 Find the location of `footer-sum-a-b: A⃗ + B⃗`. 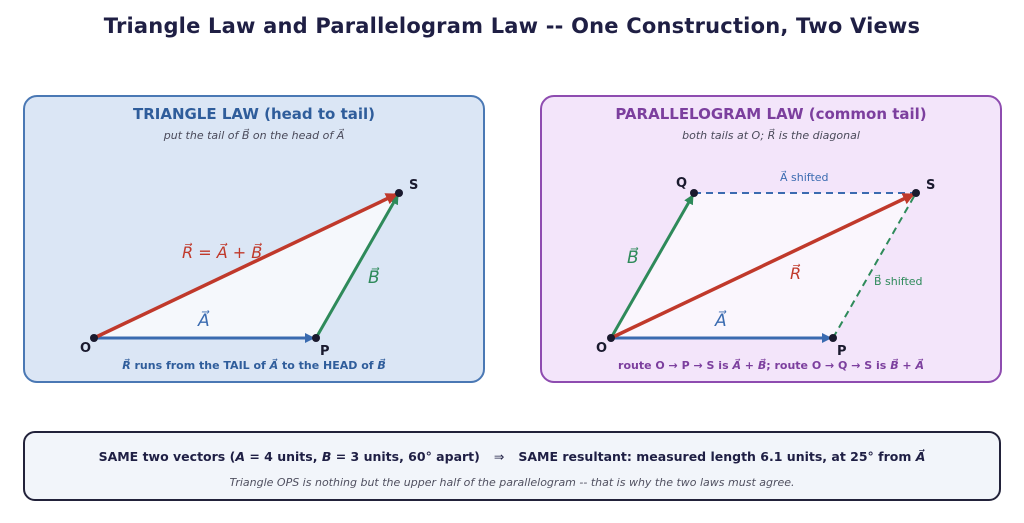

footer-sum-a-b: A⃗ + B⃗ is located at coordinates (749, 365).